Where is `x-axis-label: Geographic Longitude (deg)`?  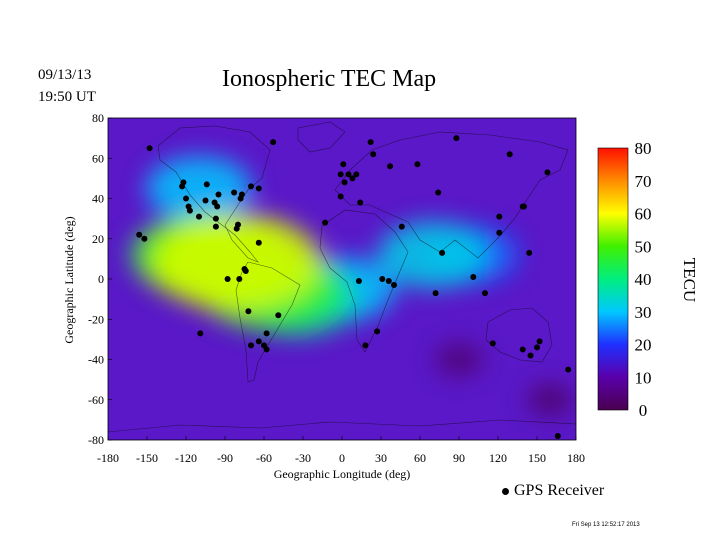 x-axis-label: Geographic Longitude (deg) is located at coordinates (342, 474).